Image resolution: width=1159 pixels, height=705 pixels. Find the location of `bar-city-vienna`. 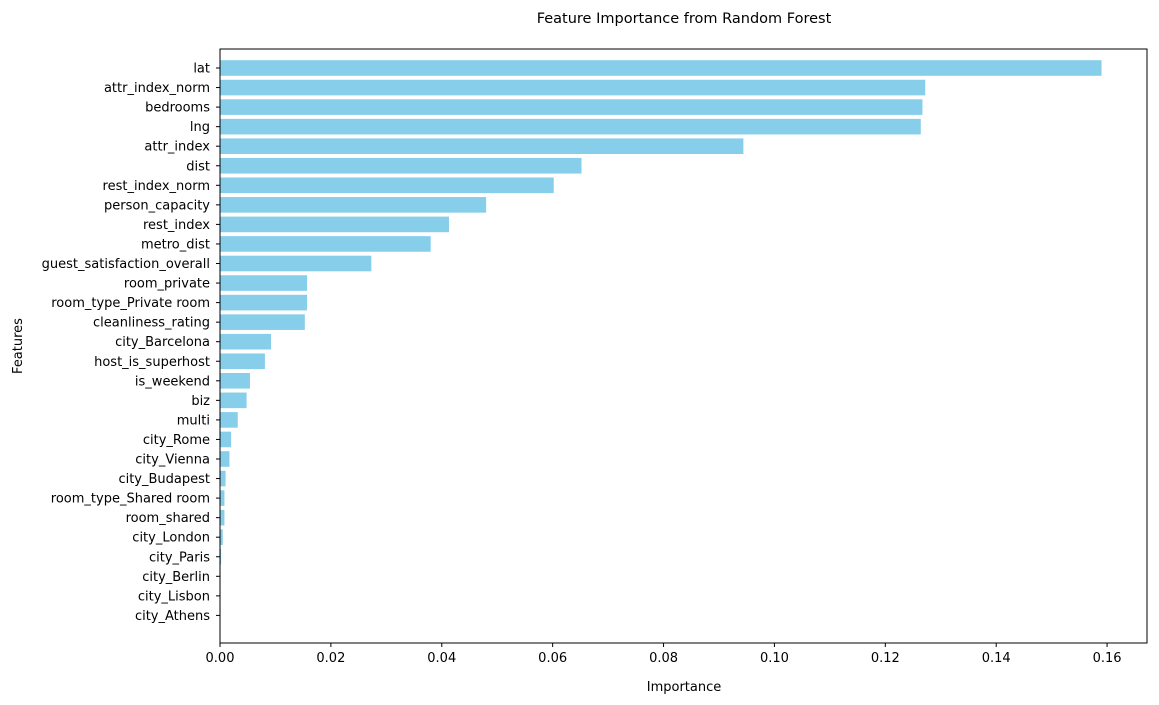

bar-city-vienna is located at coordinates (225, 459).